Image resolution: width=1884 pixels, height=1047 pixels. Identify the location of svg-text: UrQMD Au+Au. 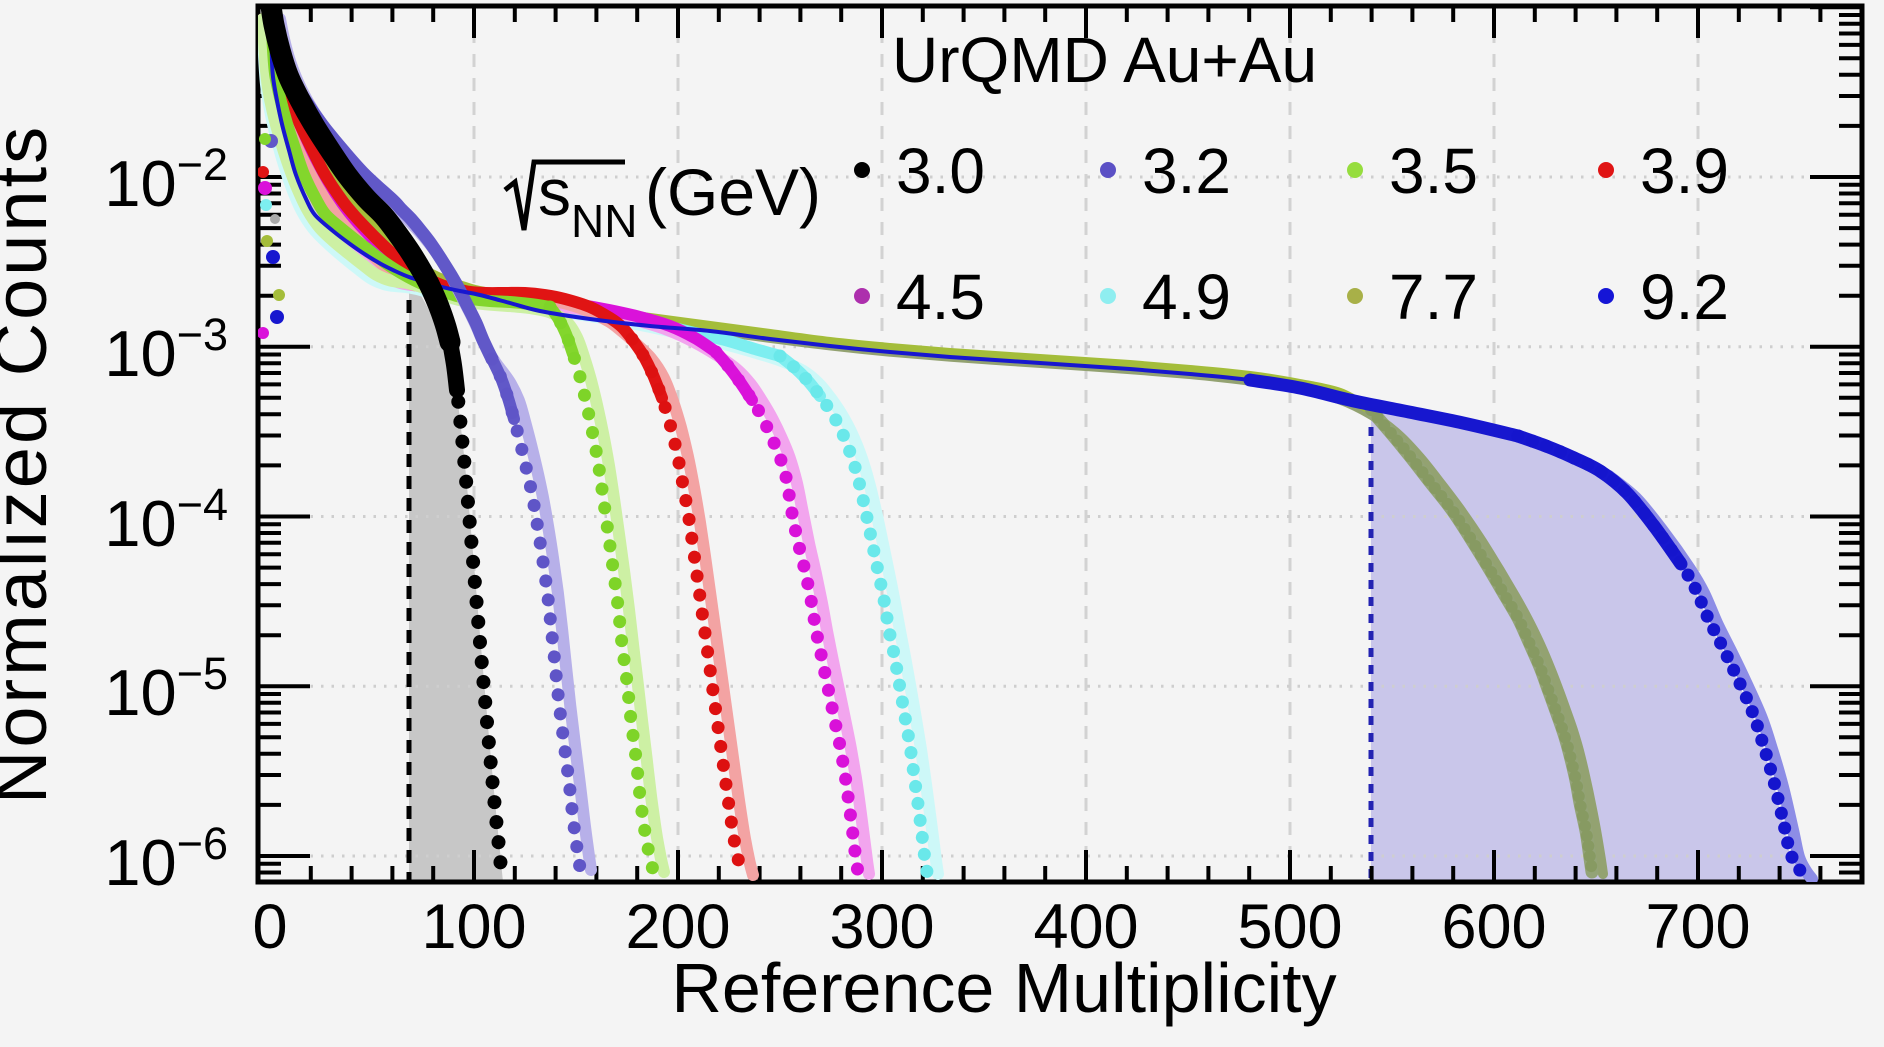
(1104, 60).